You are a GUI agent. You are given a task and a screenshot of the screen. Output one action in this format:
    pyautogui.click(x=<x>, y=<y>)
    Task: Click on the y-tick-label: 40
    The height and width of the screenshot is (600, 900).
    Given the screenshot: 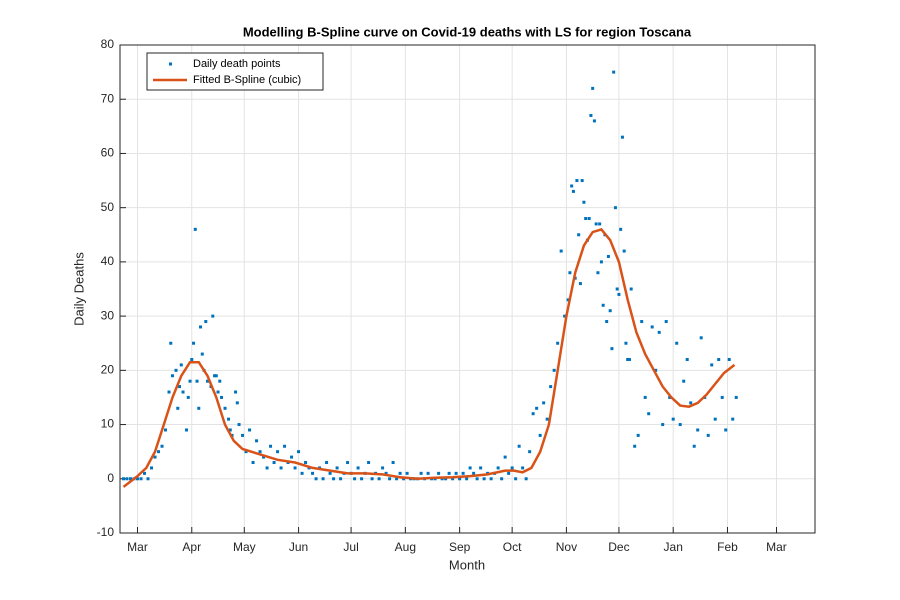 What is the action you would take?
    pyautogui.click(x=108, y=261)
    